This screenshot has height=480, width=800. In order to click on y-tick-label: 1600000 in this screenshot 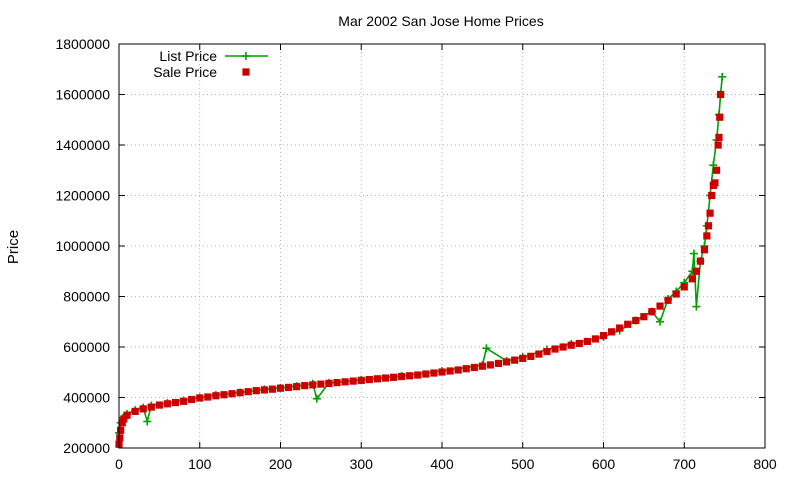, I will do `click(82, 95)`.